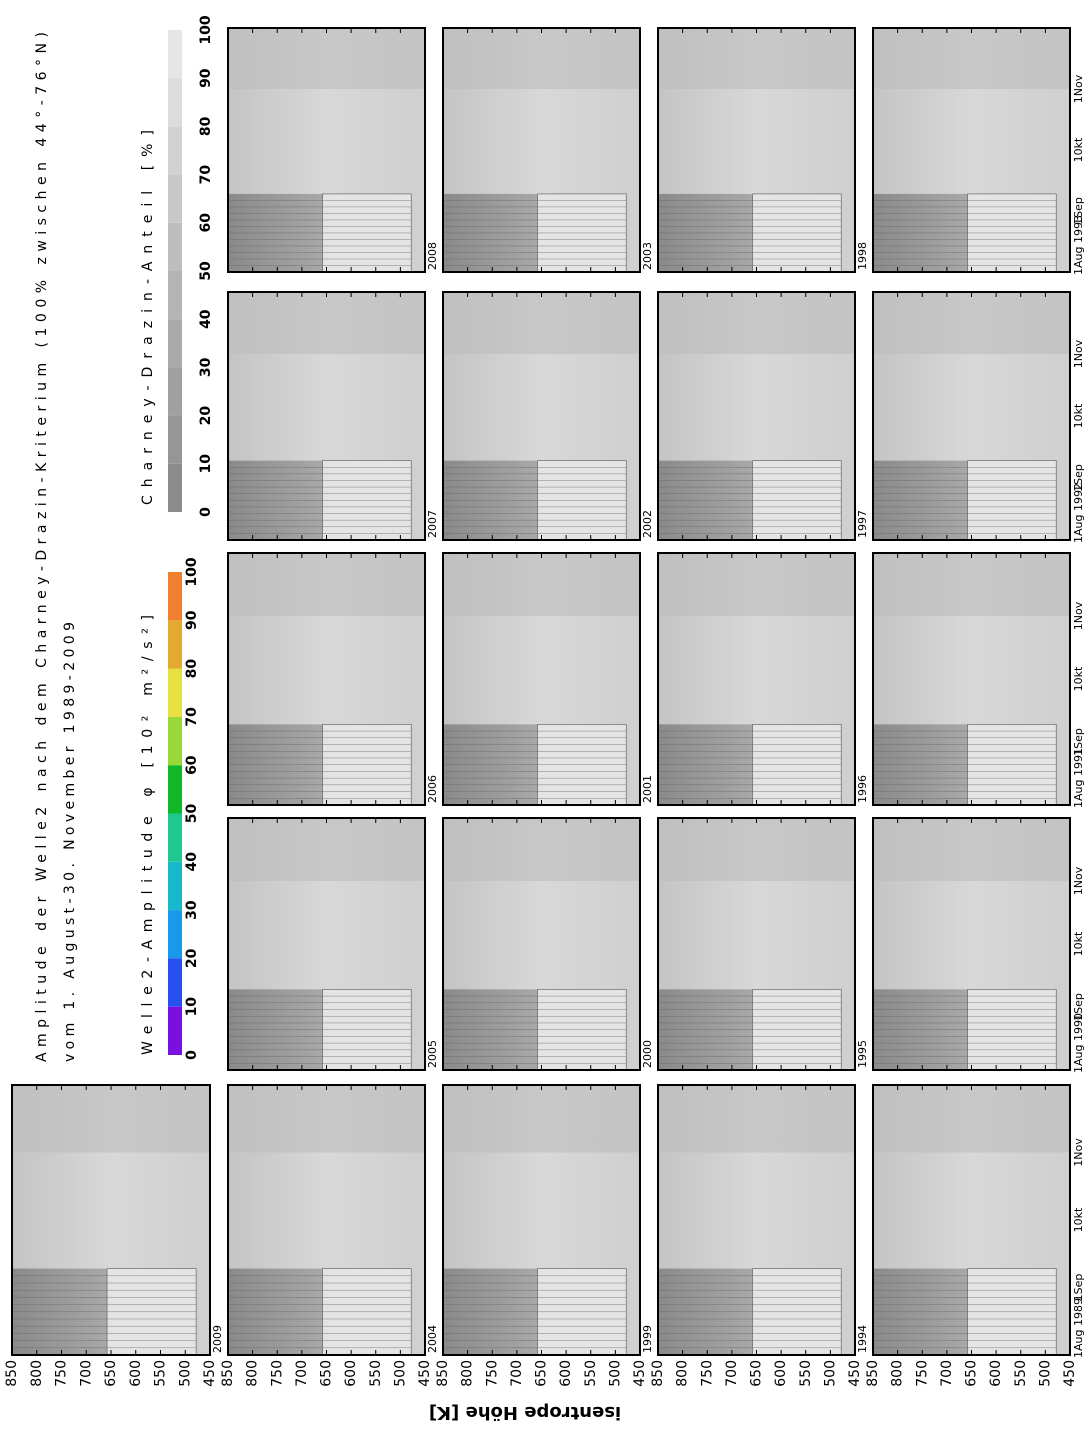  I want to click on colorbar-tick-label: 80, so click(206, 126).